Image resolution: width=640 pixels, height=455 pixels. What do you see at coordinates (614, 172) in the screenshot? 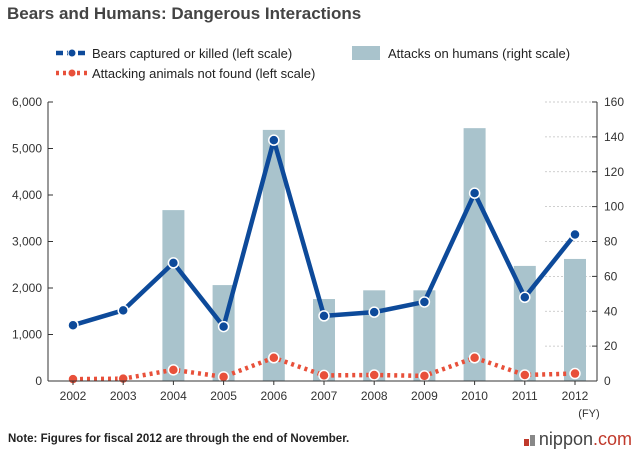
I see `right-tick-label: 120` at bounding box center [614, 172].